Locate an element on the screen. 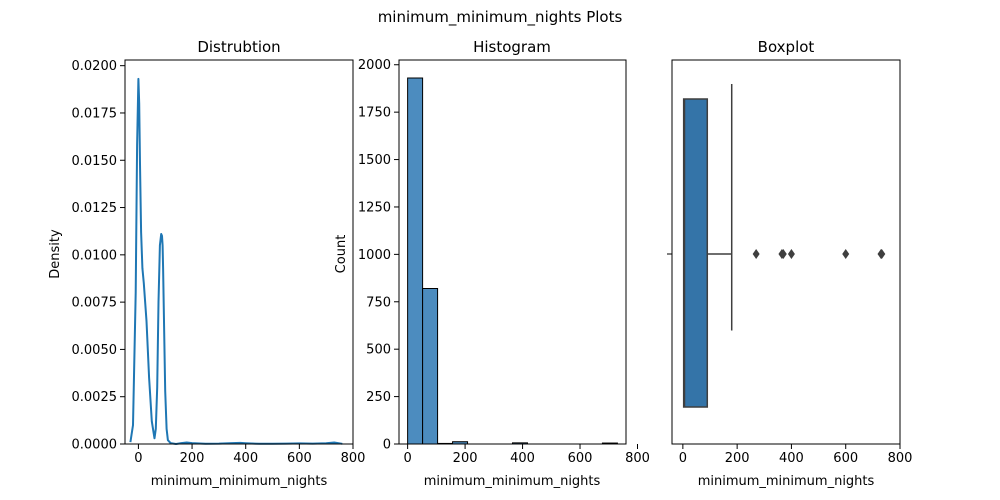  y-tick-label: 0.0200 is located at coordinates (95, 66).